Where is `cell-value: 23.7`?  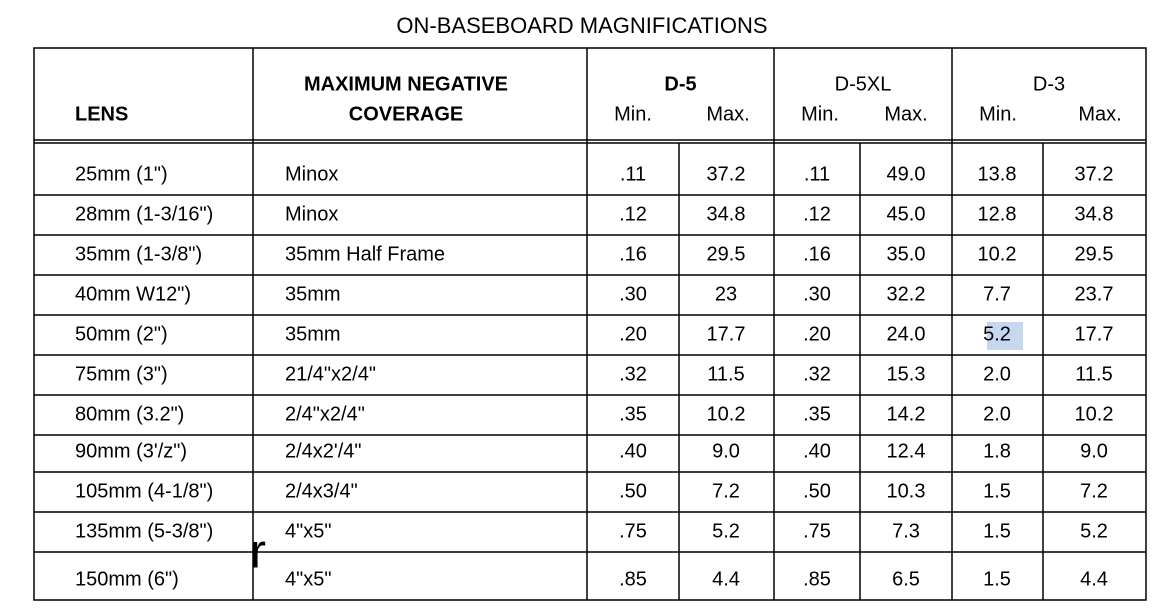 cell-value: 23.7 is located at coordinates (1094, 294).